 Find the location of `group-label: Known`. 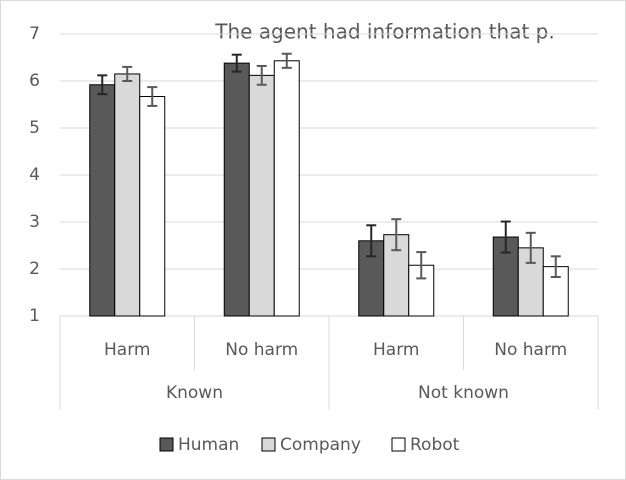

group-label: Known is located at coordinates (194, 393).